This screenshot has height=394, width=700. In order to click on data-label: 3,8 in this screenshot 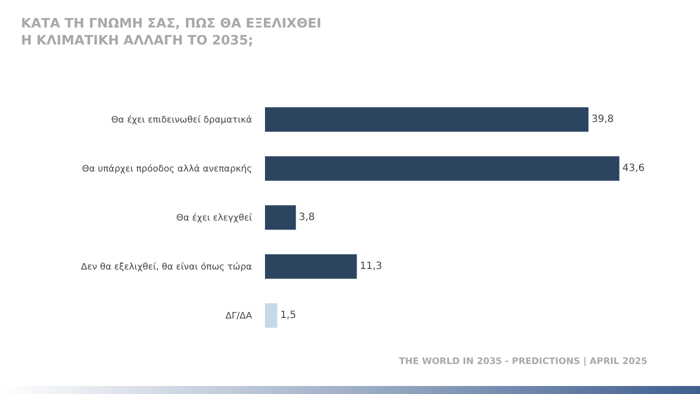, I will do `click(306, 217)`.